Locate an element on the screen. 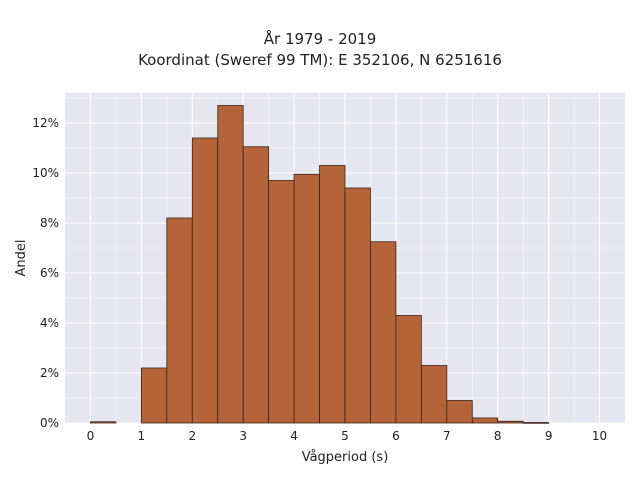 The image size is (640, 480). y-tick-label: 12% is located at coordinates (45, 123).